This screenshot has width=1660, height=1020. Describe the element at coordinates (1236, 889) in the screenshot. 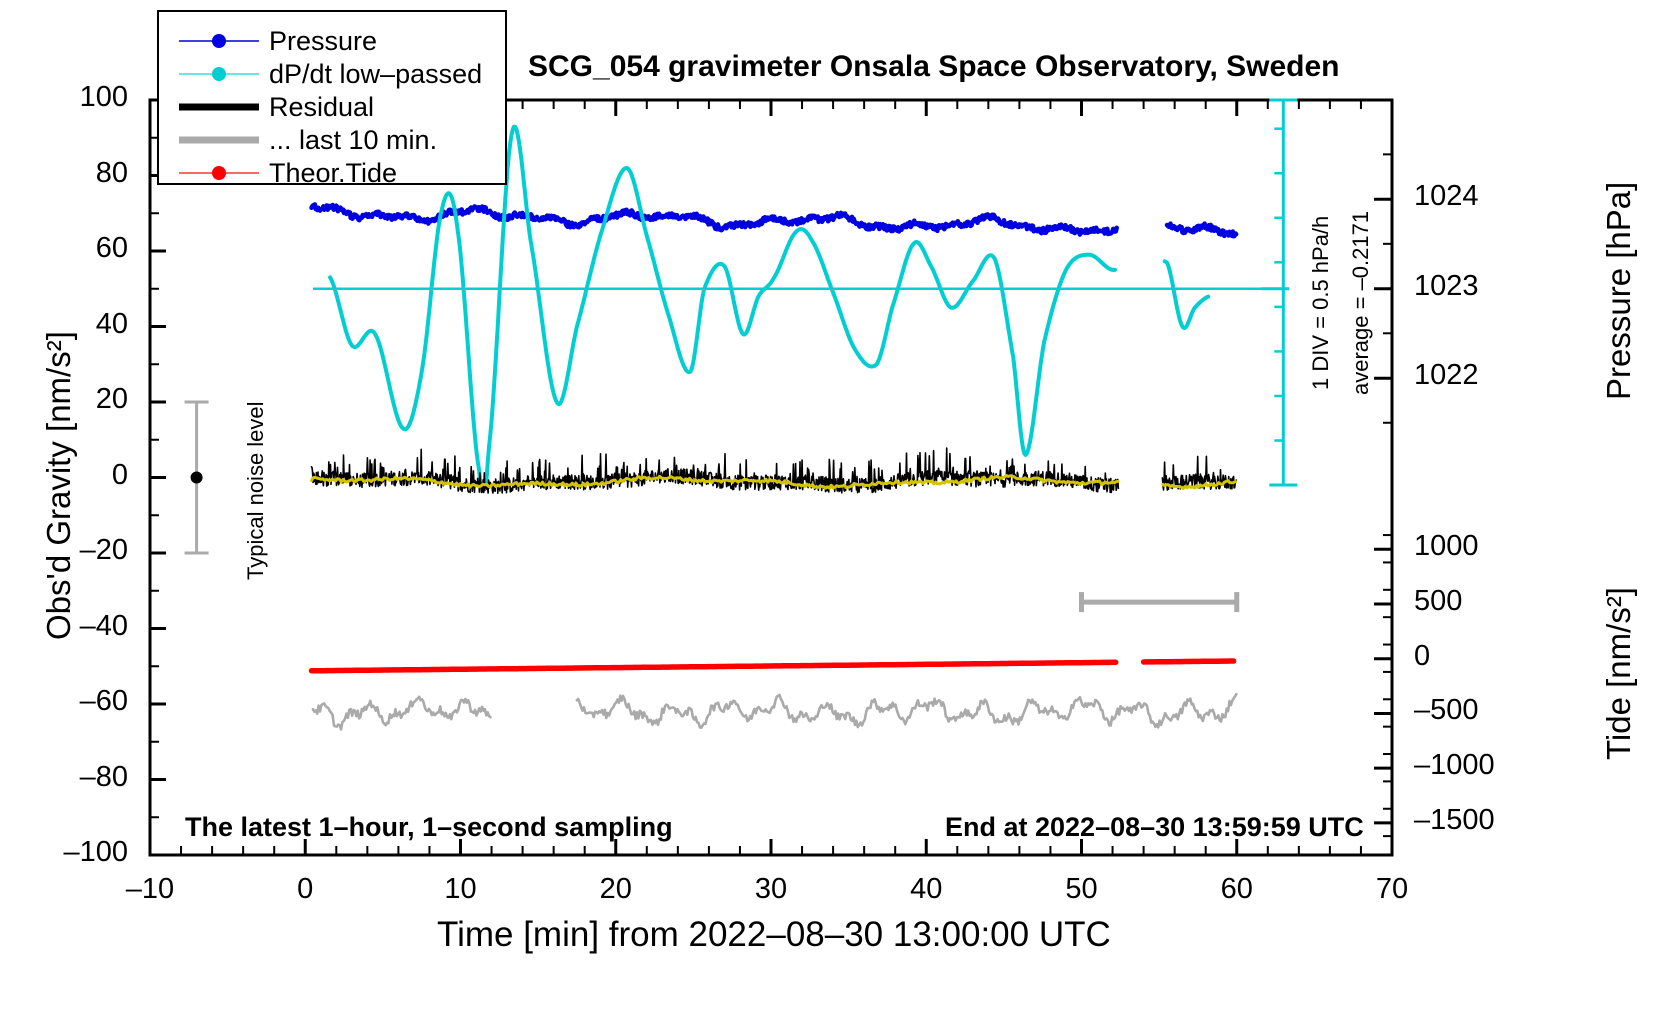

I see `x-tick-label: 60` at that location.